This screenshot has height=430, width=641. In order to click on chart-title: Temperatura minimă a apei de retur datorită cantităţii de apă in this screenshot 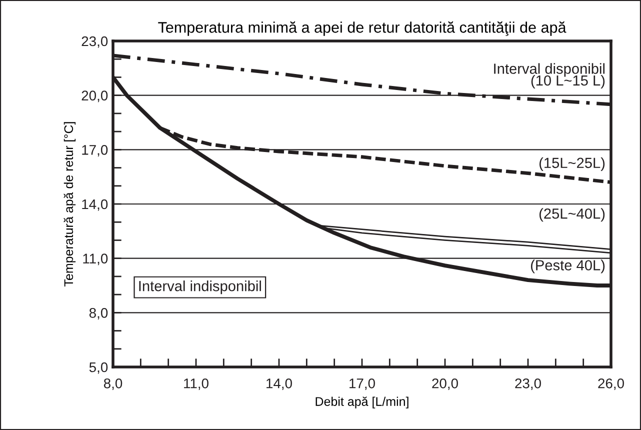, I will do `click(362, 28)`.